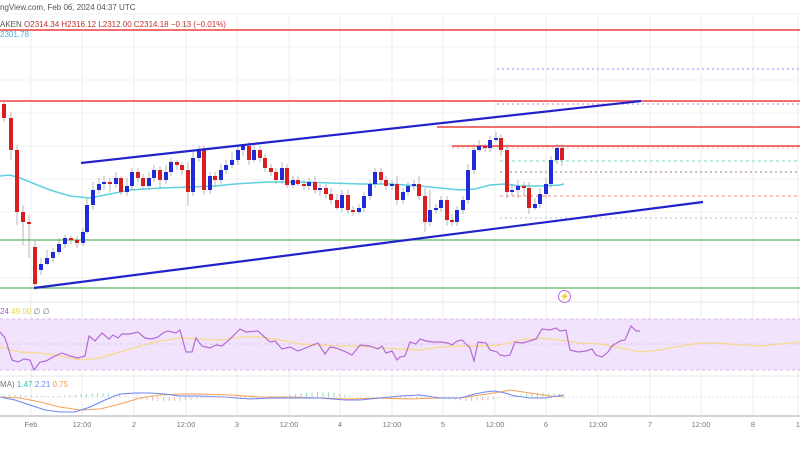 The image size is (800, 450). What do you see at coordinates (564, 296) in the screenshot?
I see `lightning-event-icon: ⚡` at bounding box center [564, 296].